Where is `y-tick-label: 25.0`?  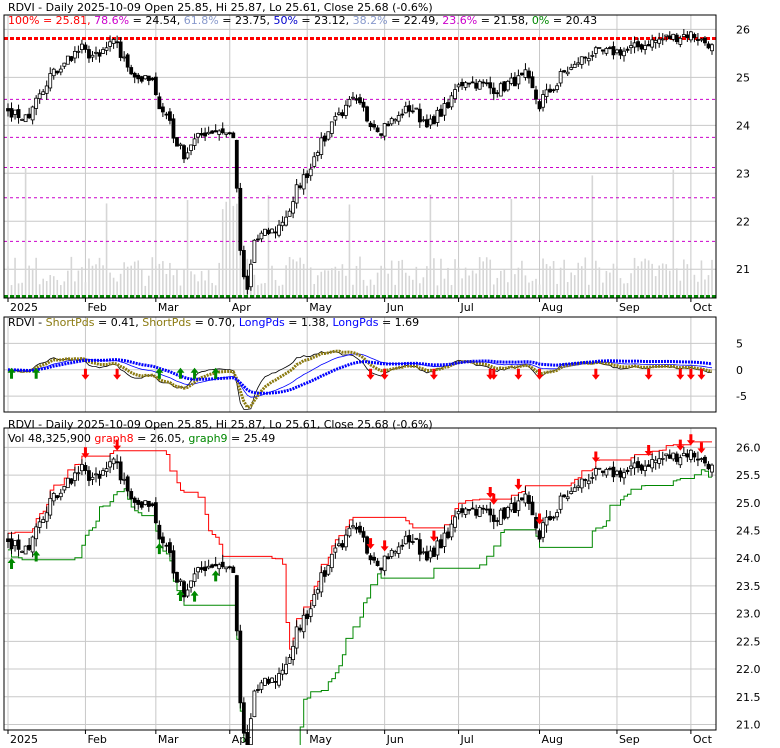
y-tick-label: 25.0 is located at coordinates (748, 503).